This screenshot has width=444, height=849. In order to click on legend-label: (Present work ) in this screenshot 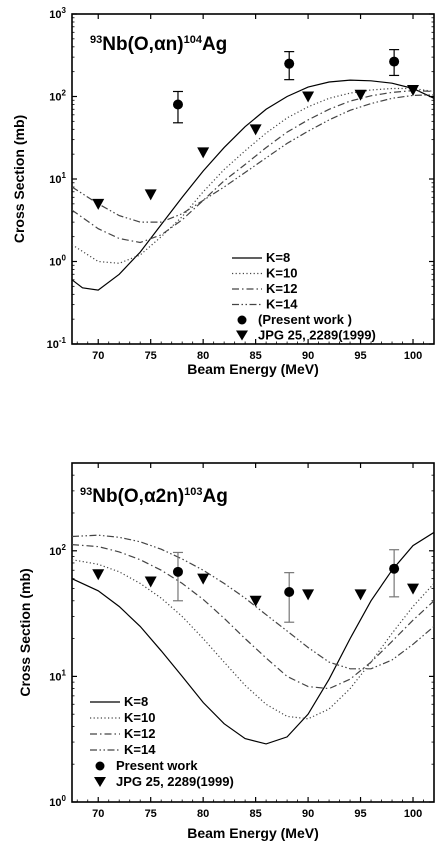, I will do `click(305, 319)`.